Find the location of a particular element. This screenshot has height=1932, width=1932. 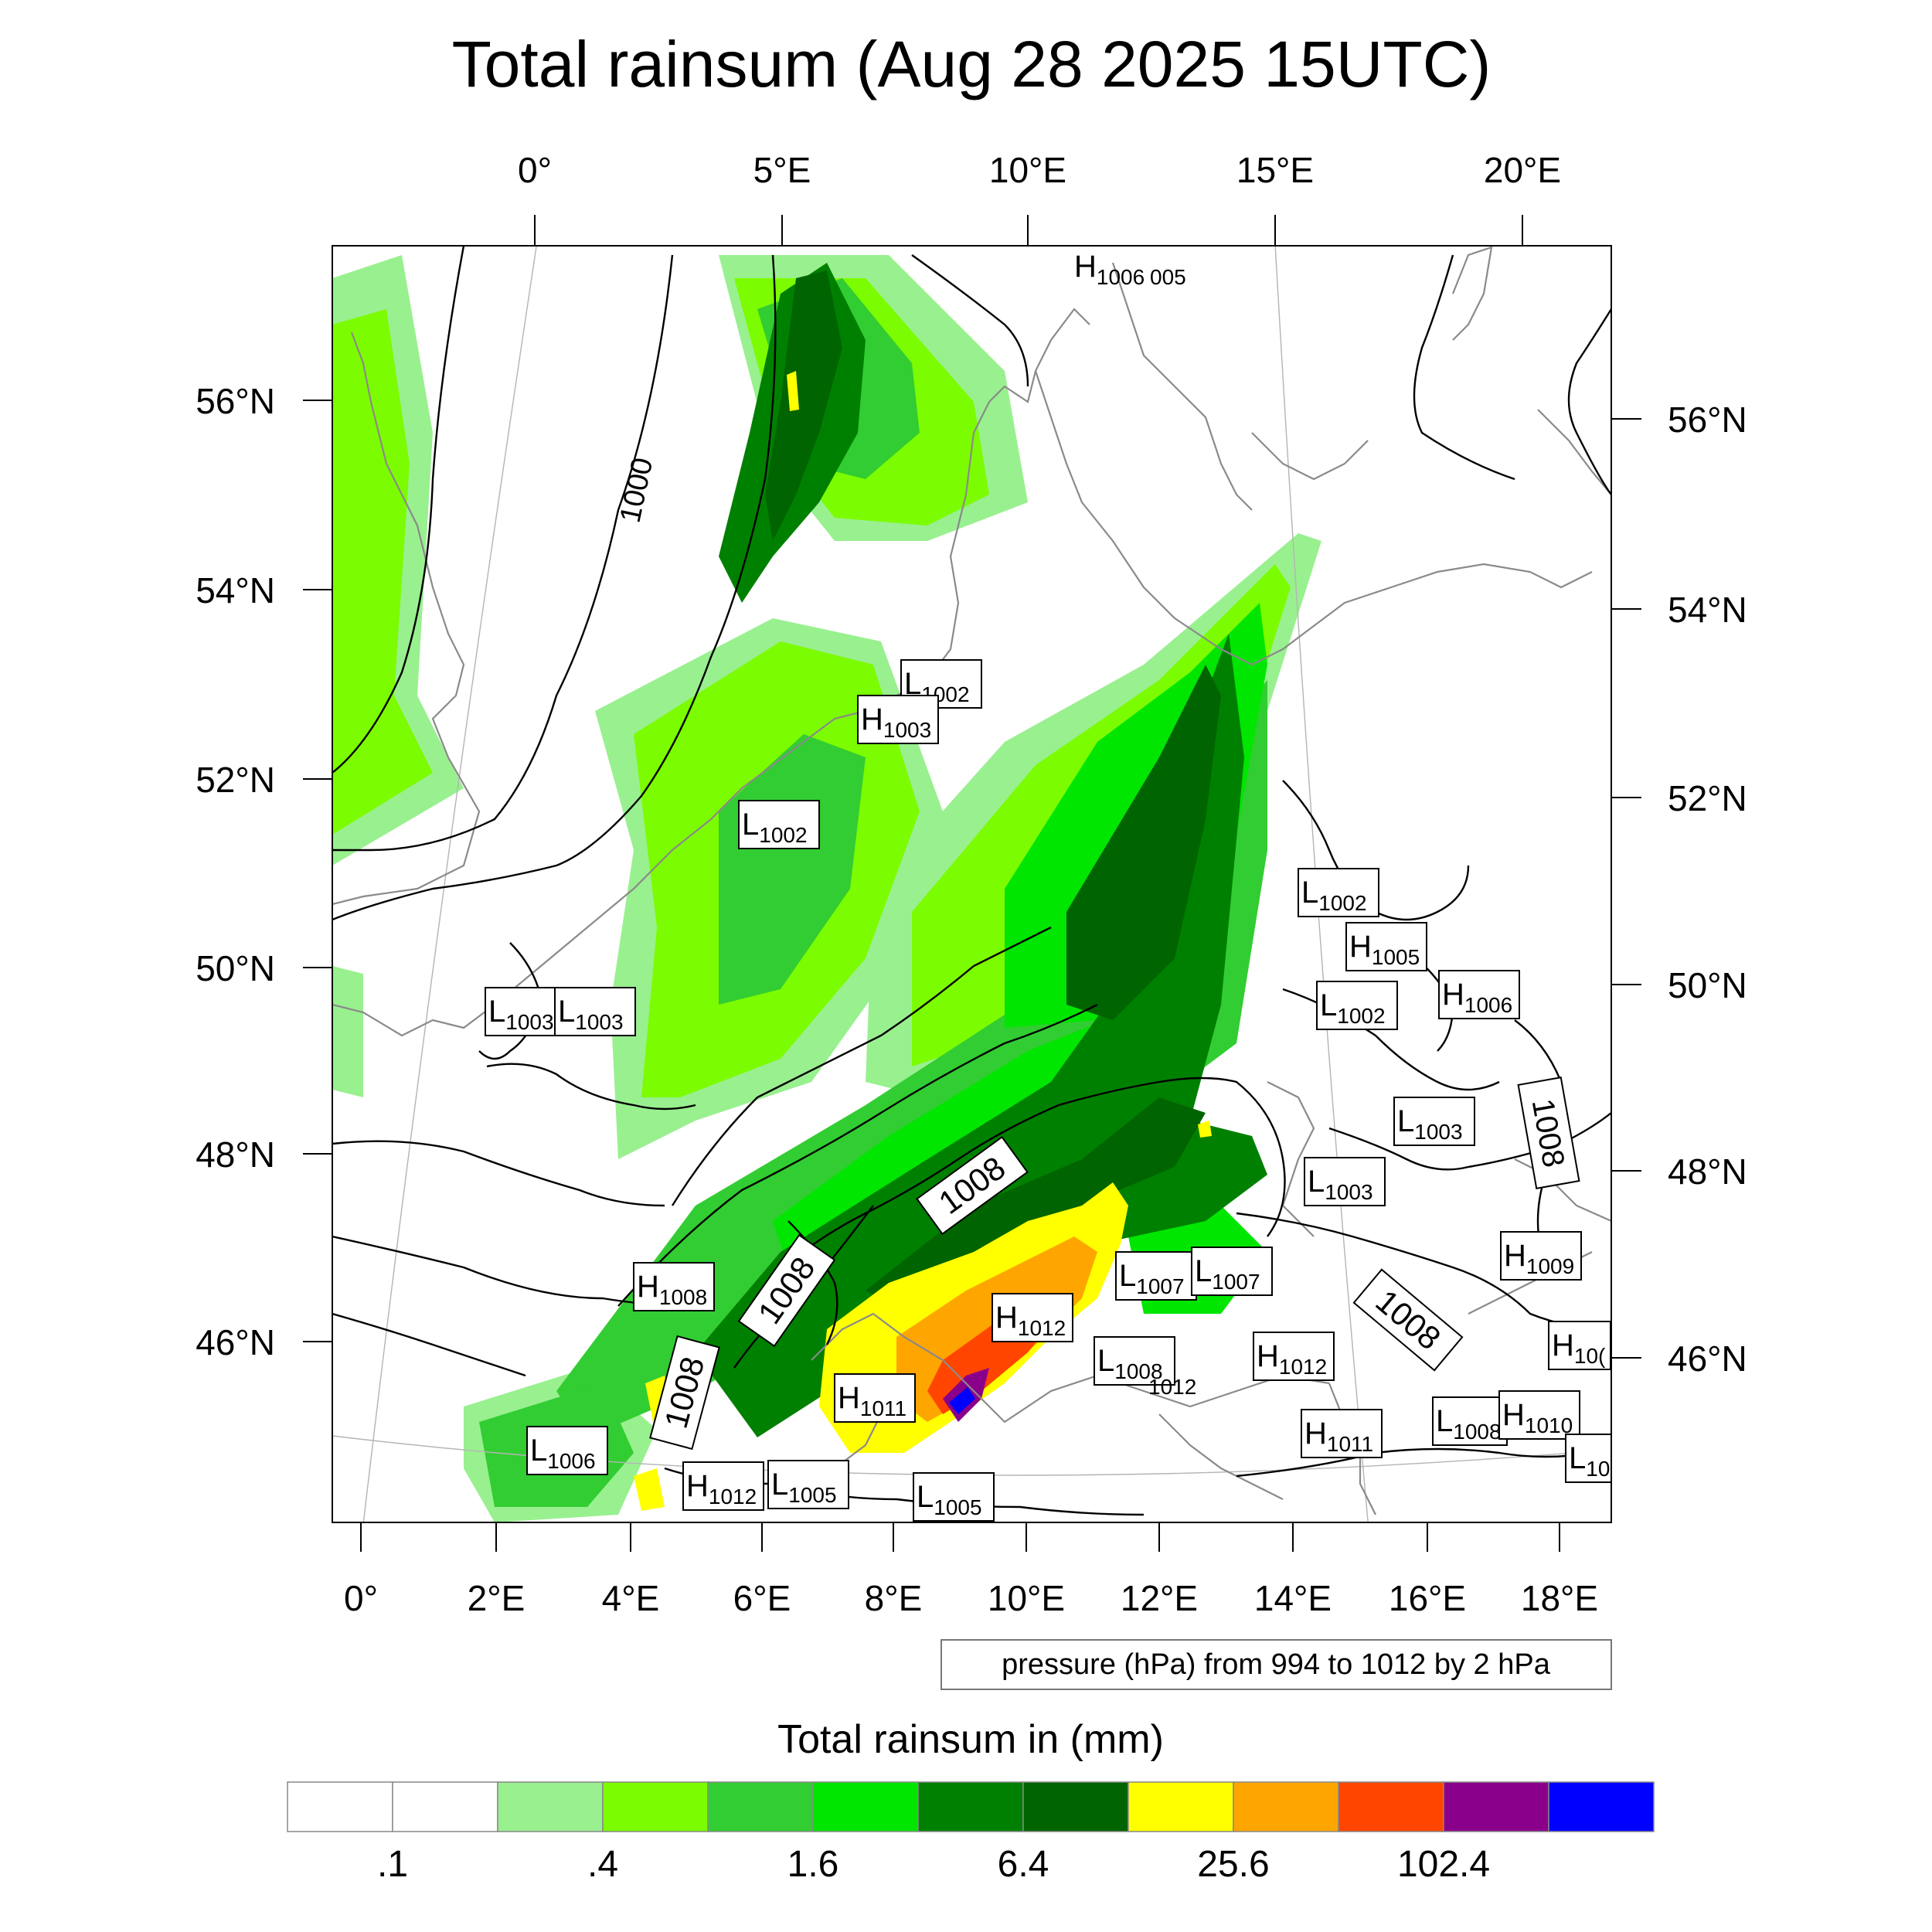

bottom-lon-label: 0° is located at coordinates (361, 1598).